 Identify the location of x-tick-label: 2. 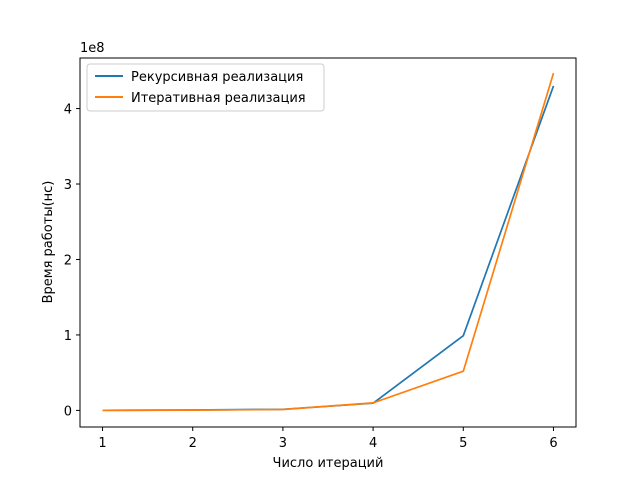
(193, 443).